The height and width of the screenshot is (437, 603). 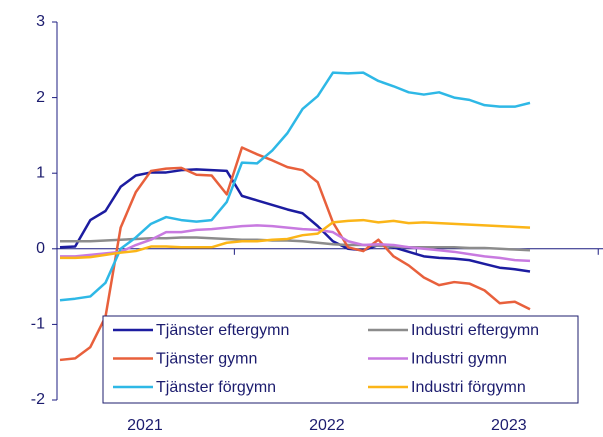 I want to click on legend-label: Industri eftergymn, so click(x=475, y=330).